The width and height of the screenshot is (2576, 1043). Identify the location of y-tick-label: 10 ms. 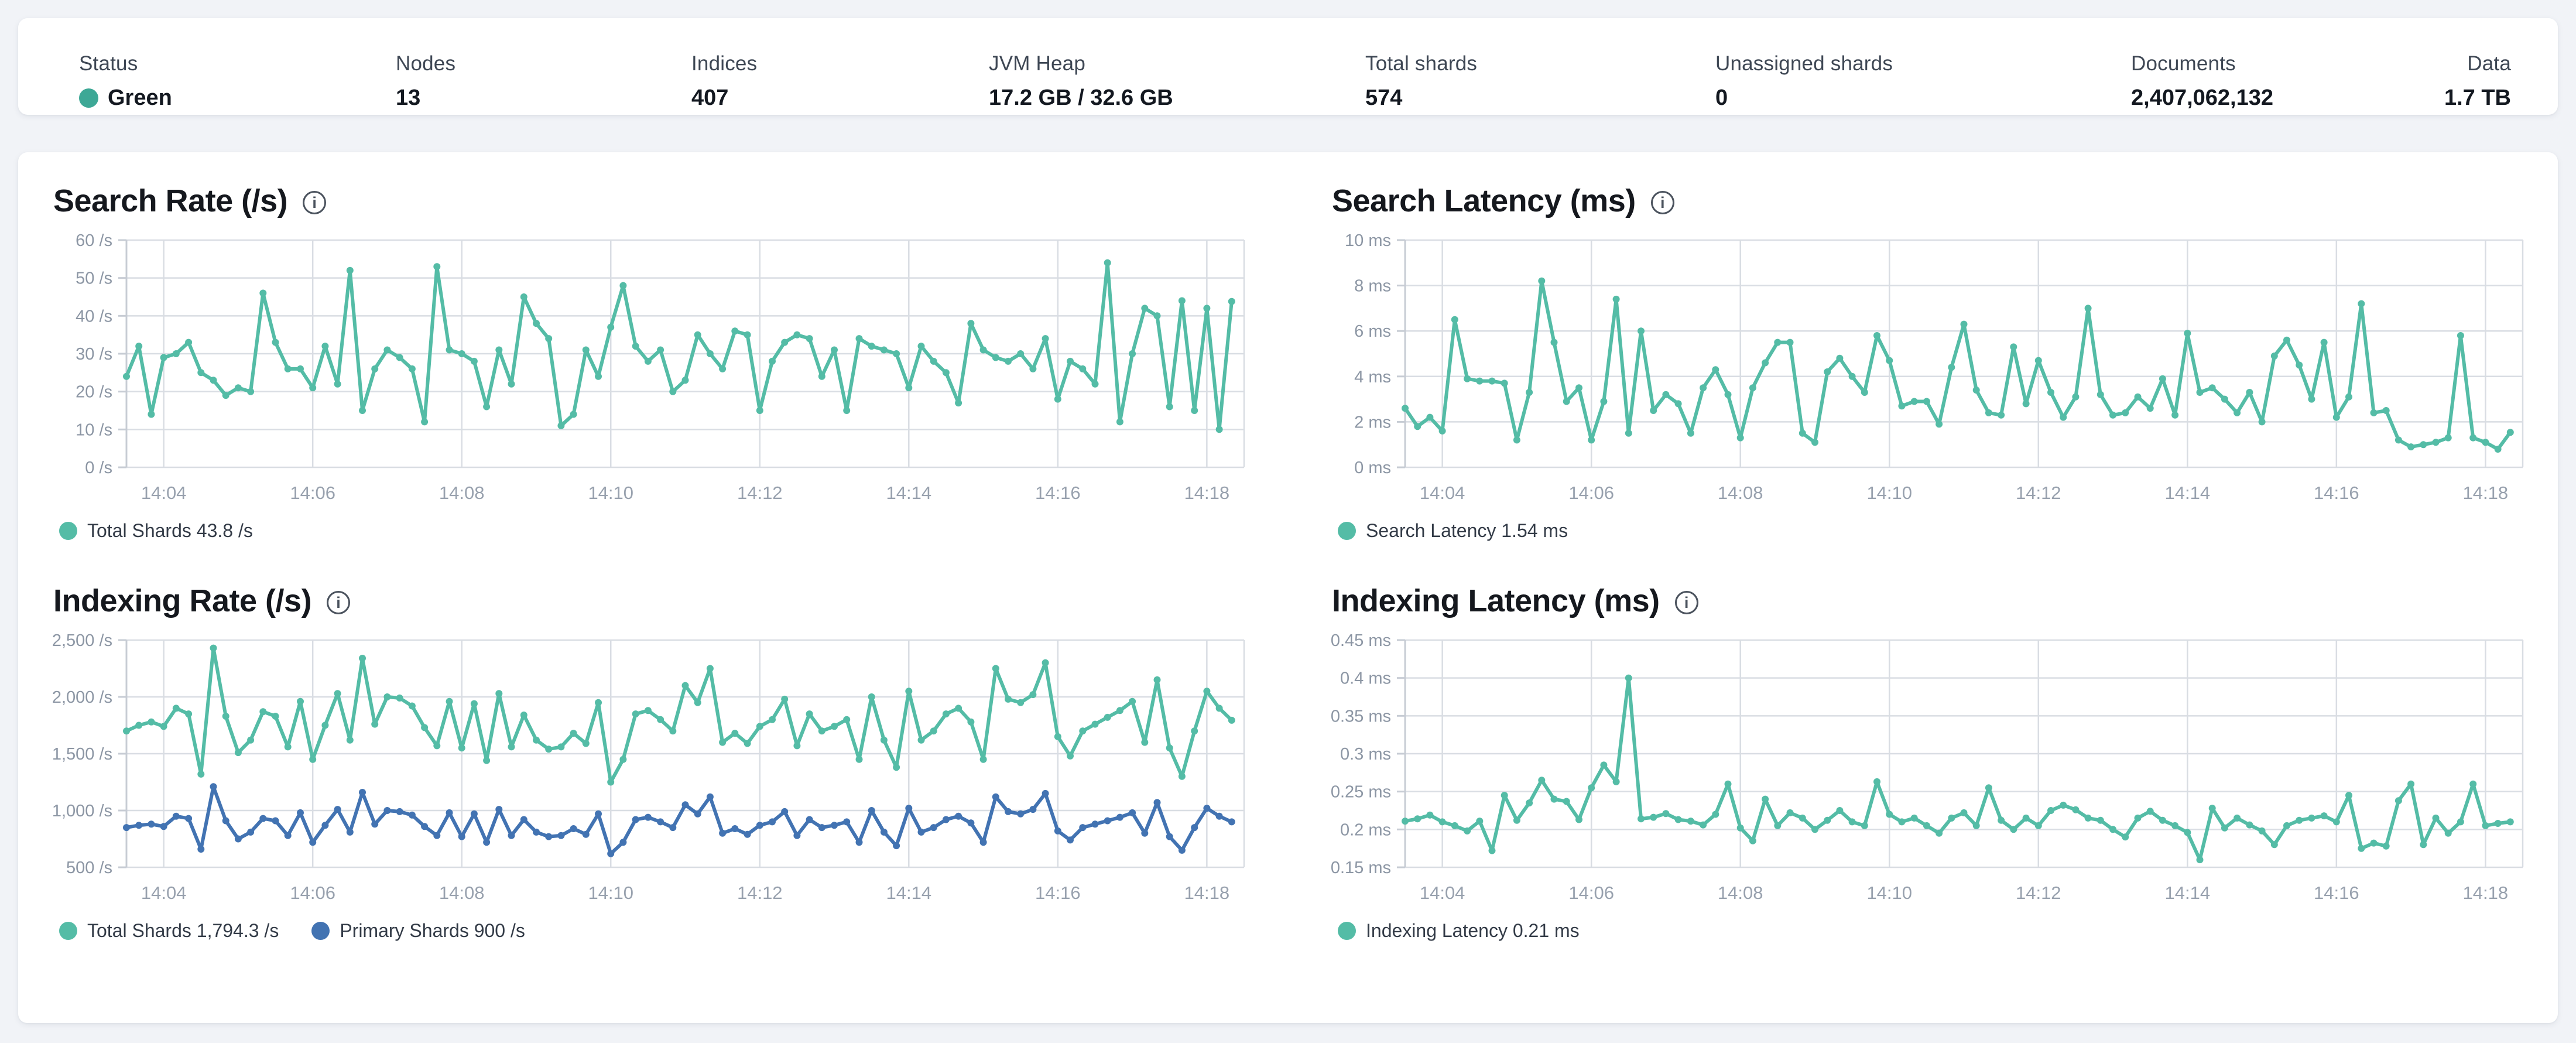
(1368, 241).